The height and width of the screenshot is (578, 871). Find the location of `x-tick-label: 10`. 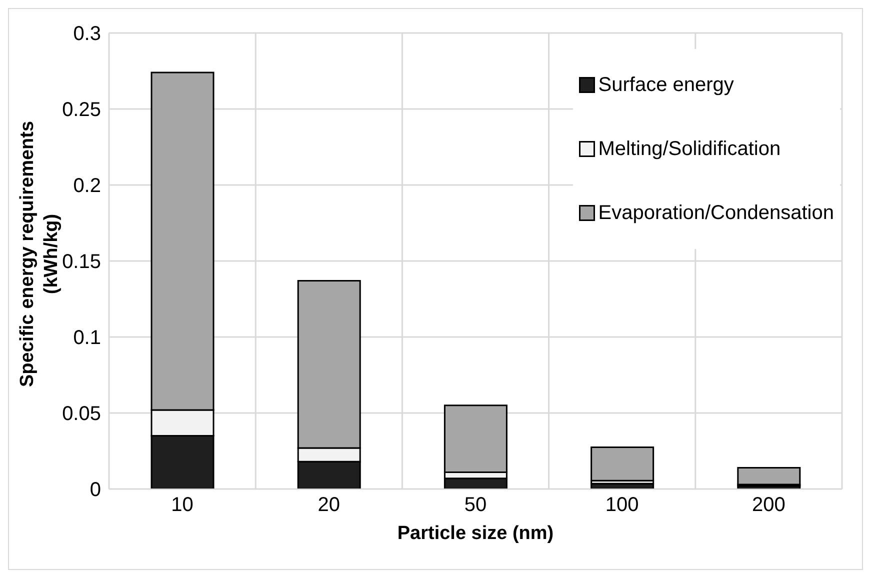

x-tick-label: 10 is located at coordinates (182, 505).